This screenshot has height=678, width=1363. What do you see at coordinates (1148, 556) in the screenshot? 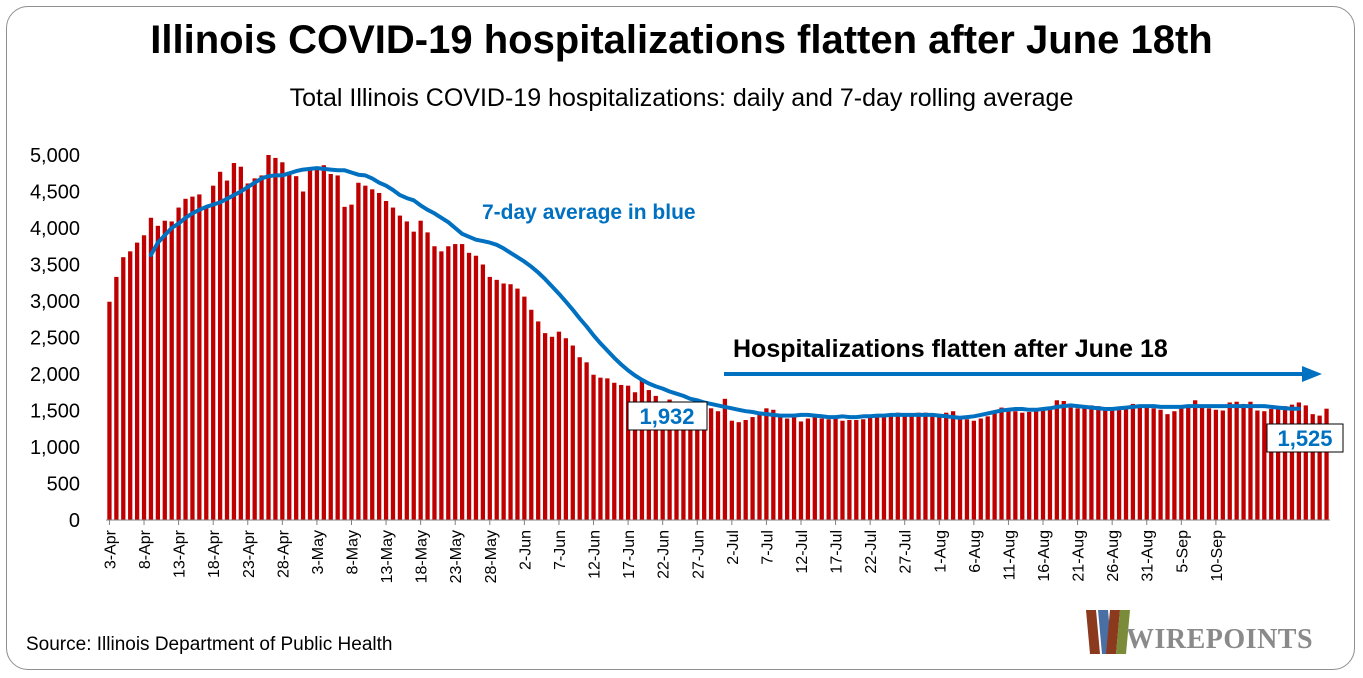
I see `x-tick-label: 31-Aug` at bounding box center [1148, 556].